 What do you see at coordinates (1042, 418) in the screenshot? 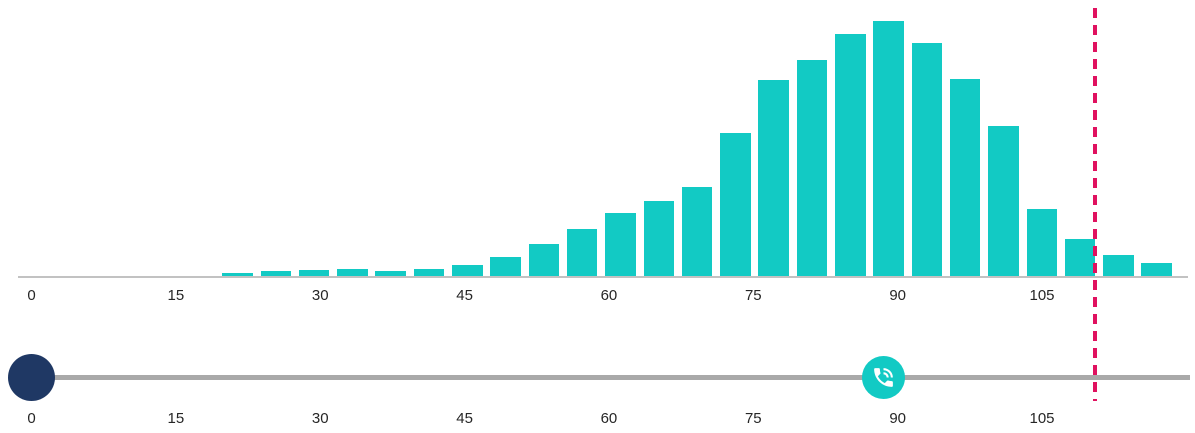
I see `slider-axis-tick-105: 105` at bounding box center [1042, 418].